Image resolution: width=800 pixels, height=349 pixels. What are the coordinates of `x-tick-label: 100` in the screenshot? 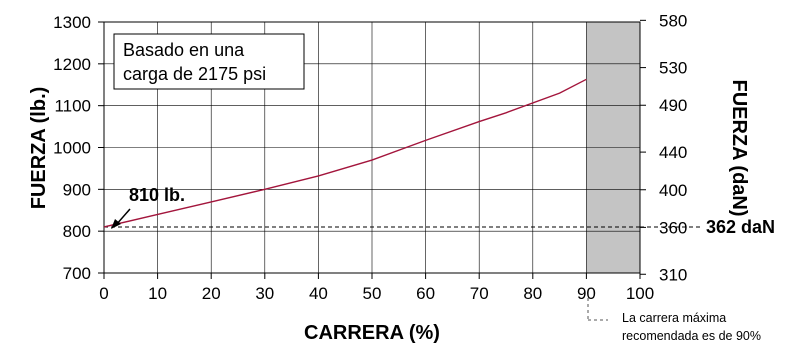 It's located at (640, 293).